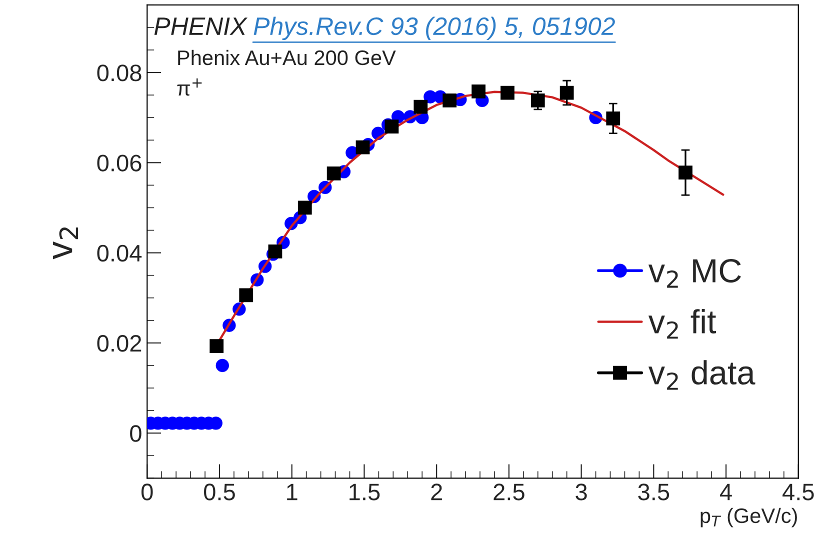 This screenshot has height=544, width=836. Describe the element at coordinates (219, 492) in the screenshot. I see `x-tick-label: 0.5` at that location.